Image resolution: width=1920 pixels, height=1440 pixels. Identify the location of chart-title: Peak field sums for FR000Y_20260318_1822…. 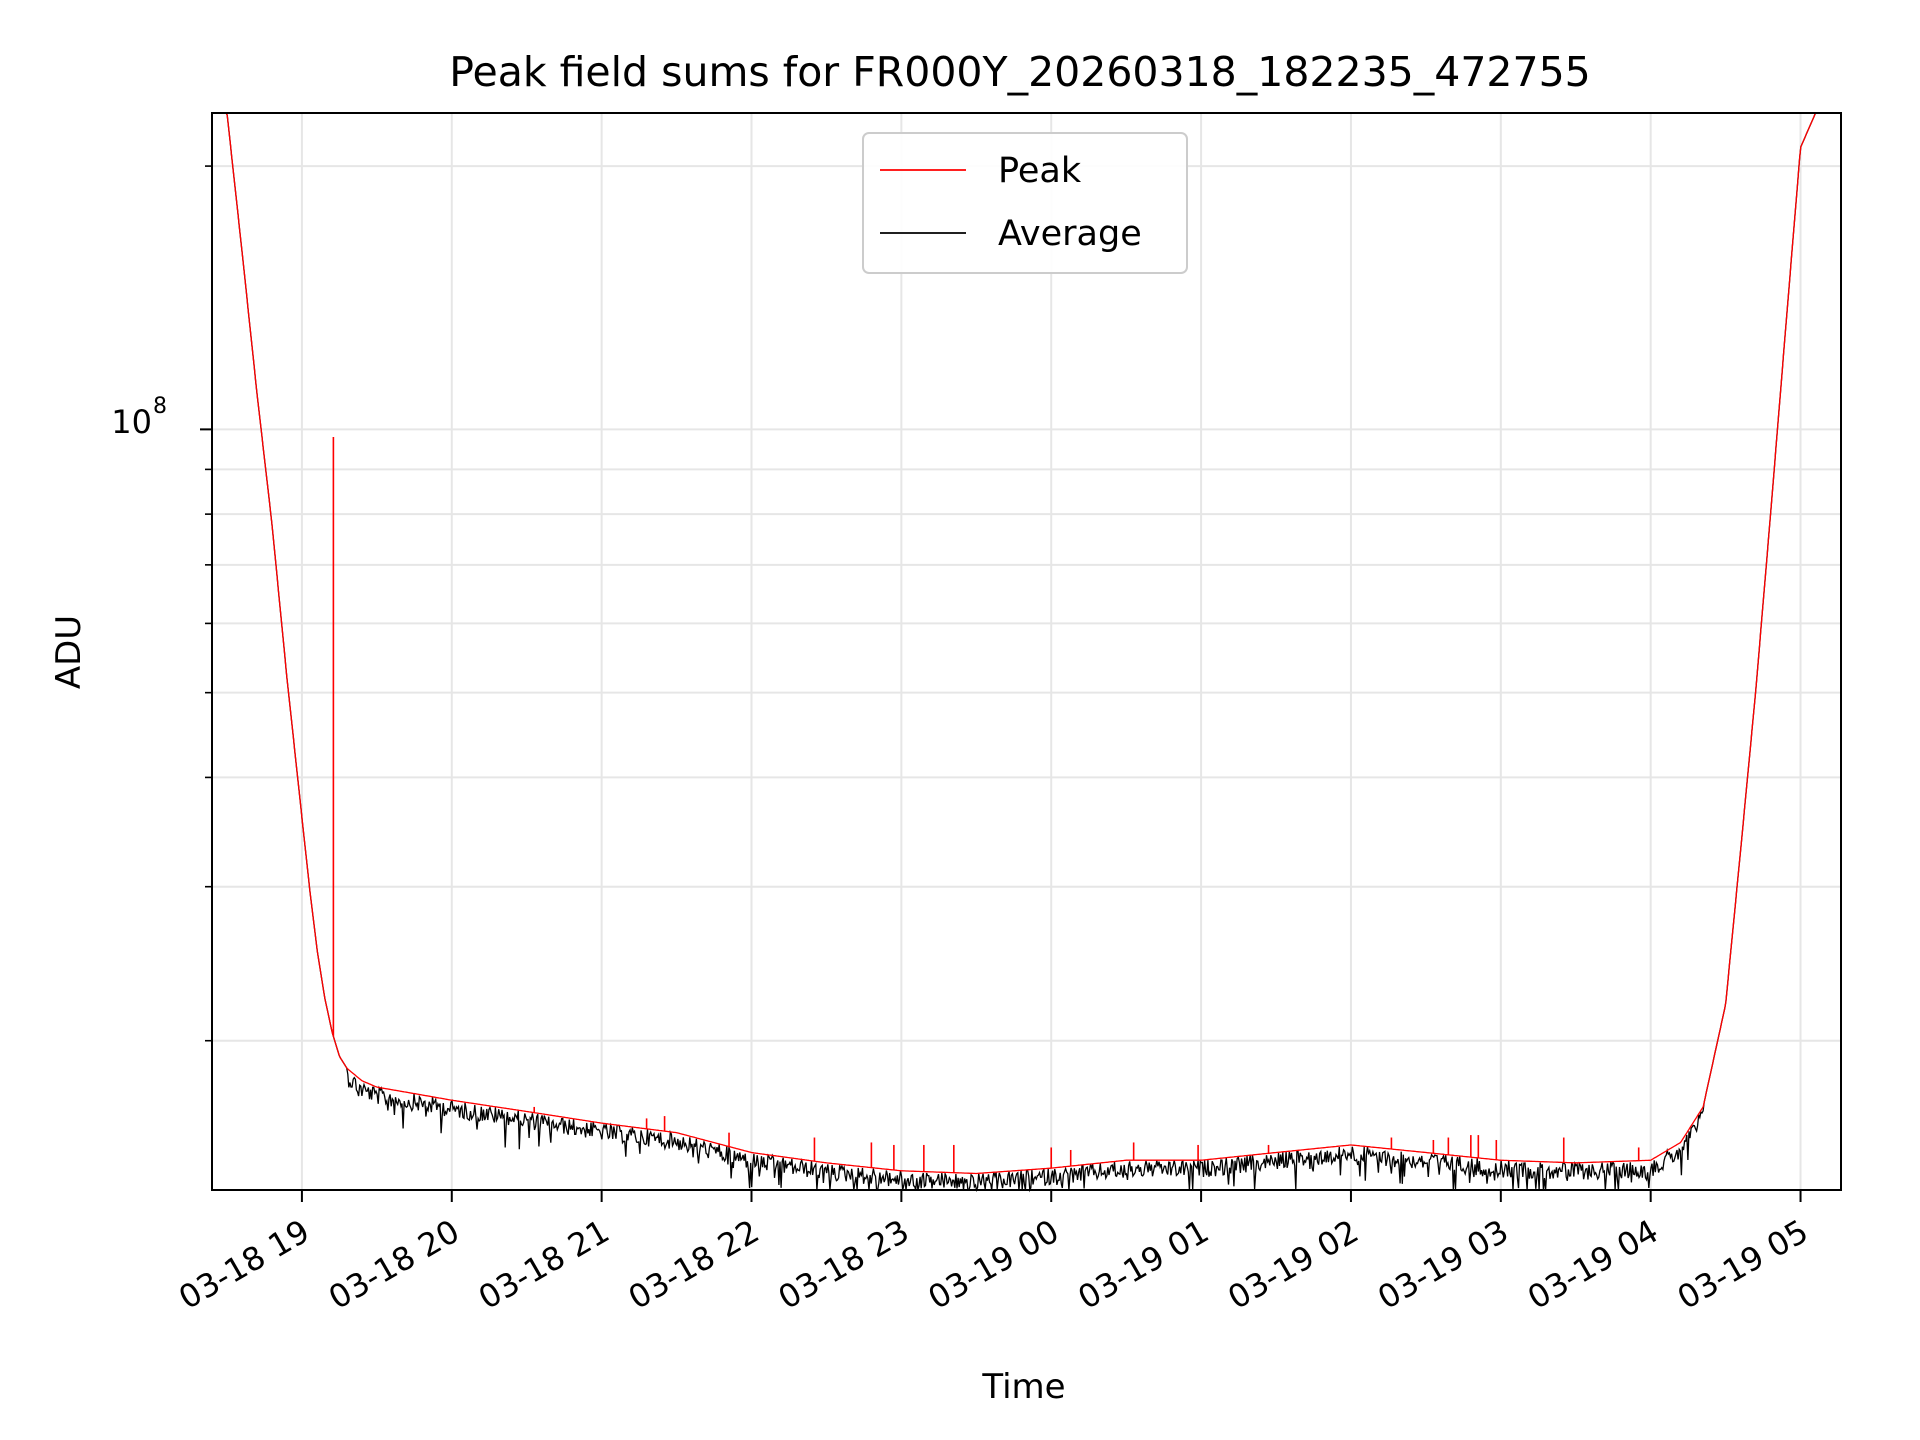
(1020, 72).